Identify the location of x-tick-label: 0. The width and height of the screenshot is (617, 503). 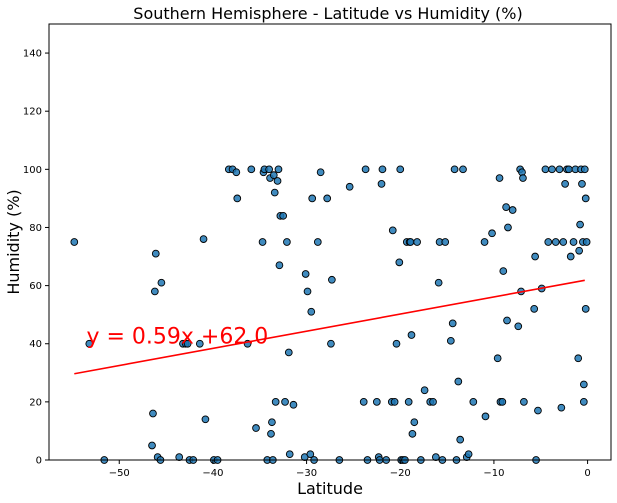
(587, 473).